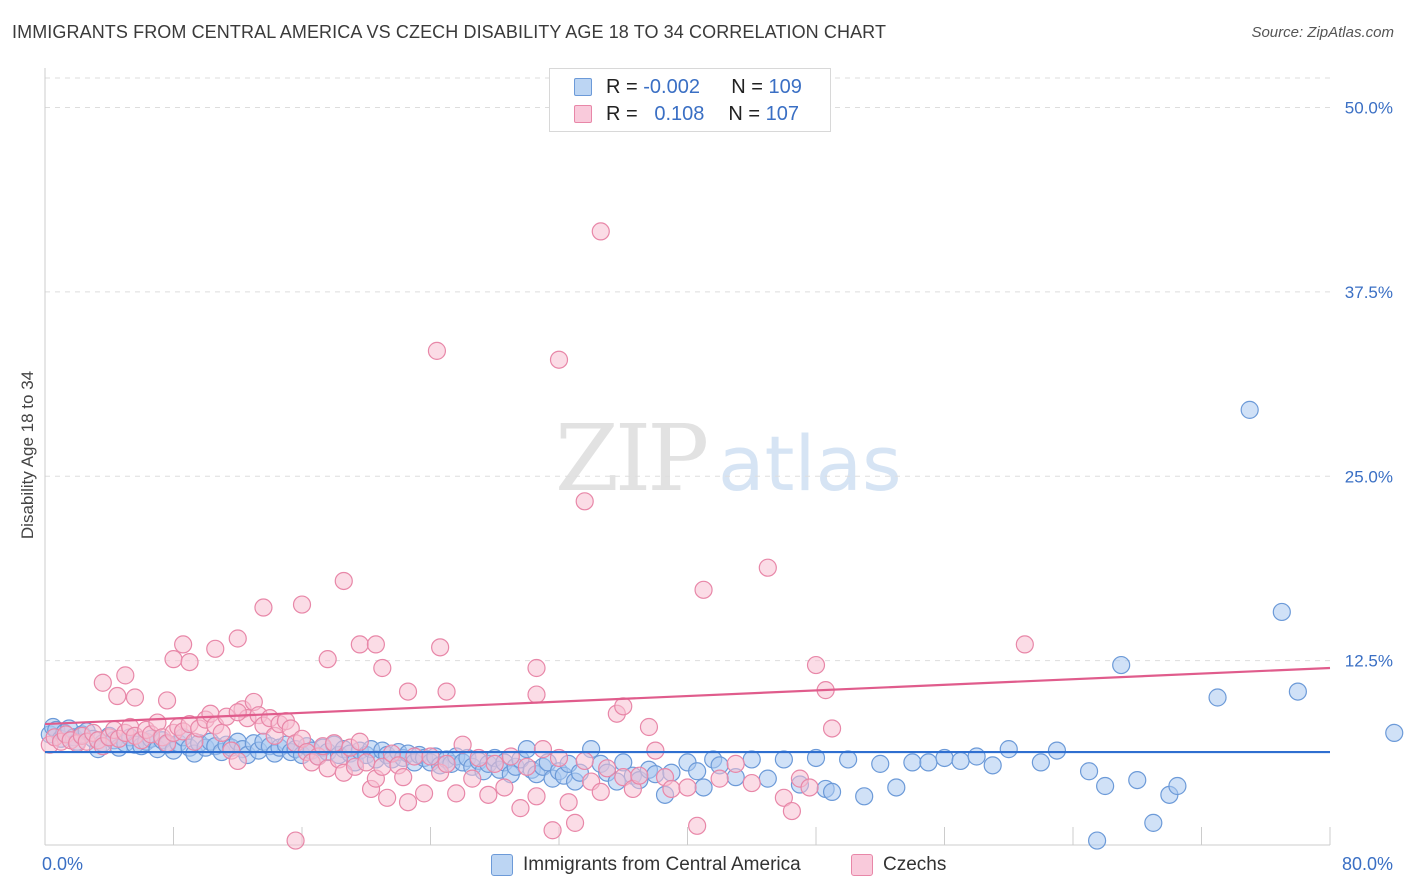 This screenshot has width=1406, height=892. Describe the element at coordinates (679, 113) in the screenshot. I see `legend-r-value-pink: 0.108` at that location.